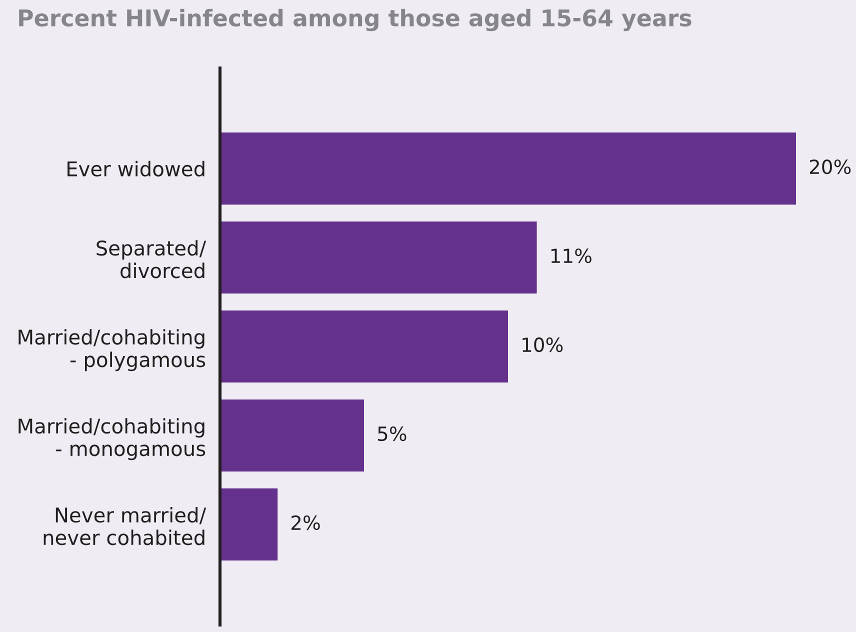  Describe the element at coordinates (830, 166) in the screenshot. I see `data-label: 20%` at that location.